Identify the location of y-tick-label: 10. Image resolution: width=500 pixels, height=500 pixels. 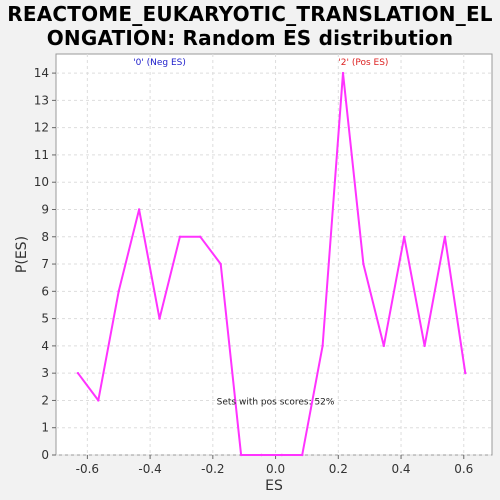
(41, 182).